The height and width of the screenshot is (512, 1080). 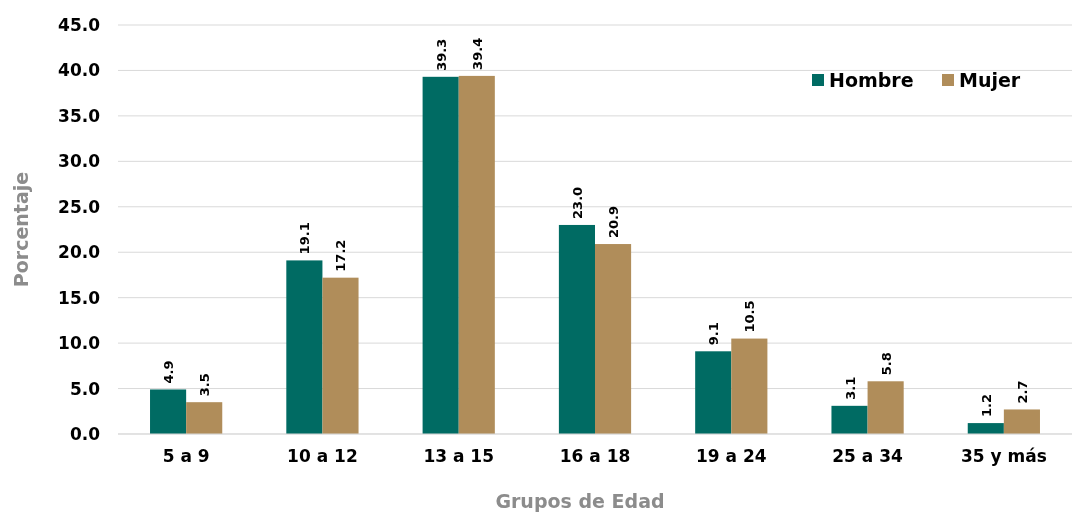 What do you see at coordinates (731, 456) in the screenshot?
I see `x-tick-label: 19 a 24` at bounding box center [731, 456].